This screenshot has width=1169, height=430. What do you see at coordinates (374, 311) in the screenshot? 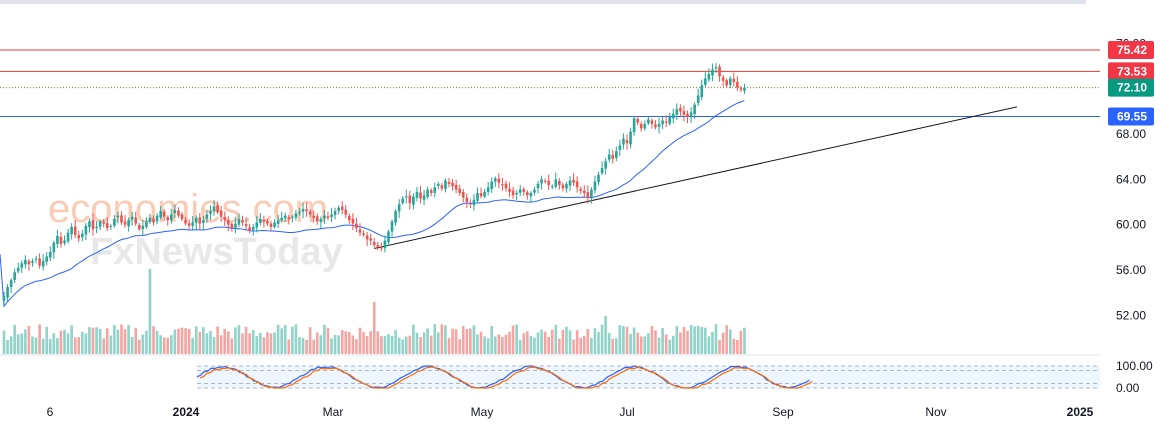
I see `volume-bars` at bounding box center [374, 311].